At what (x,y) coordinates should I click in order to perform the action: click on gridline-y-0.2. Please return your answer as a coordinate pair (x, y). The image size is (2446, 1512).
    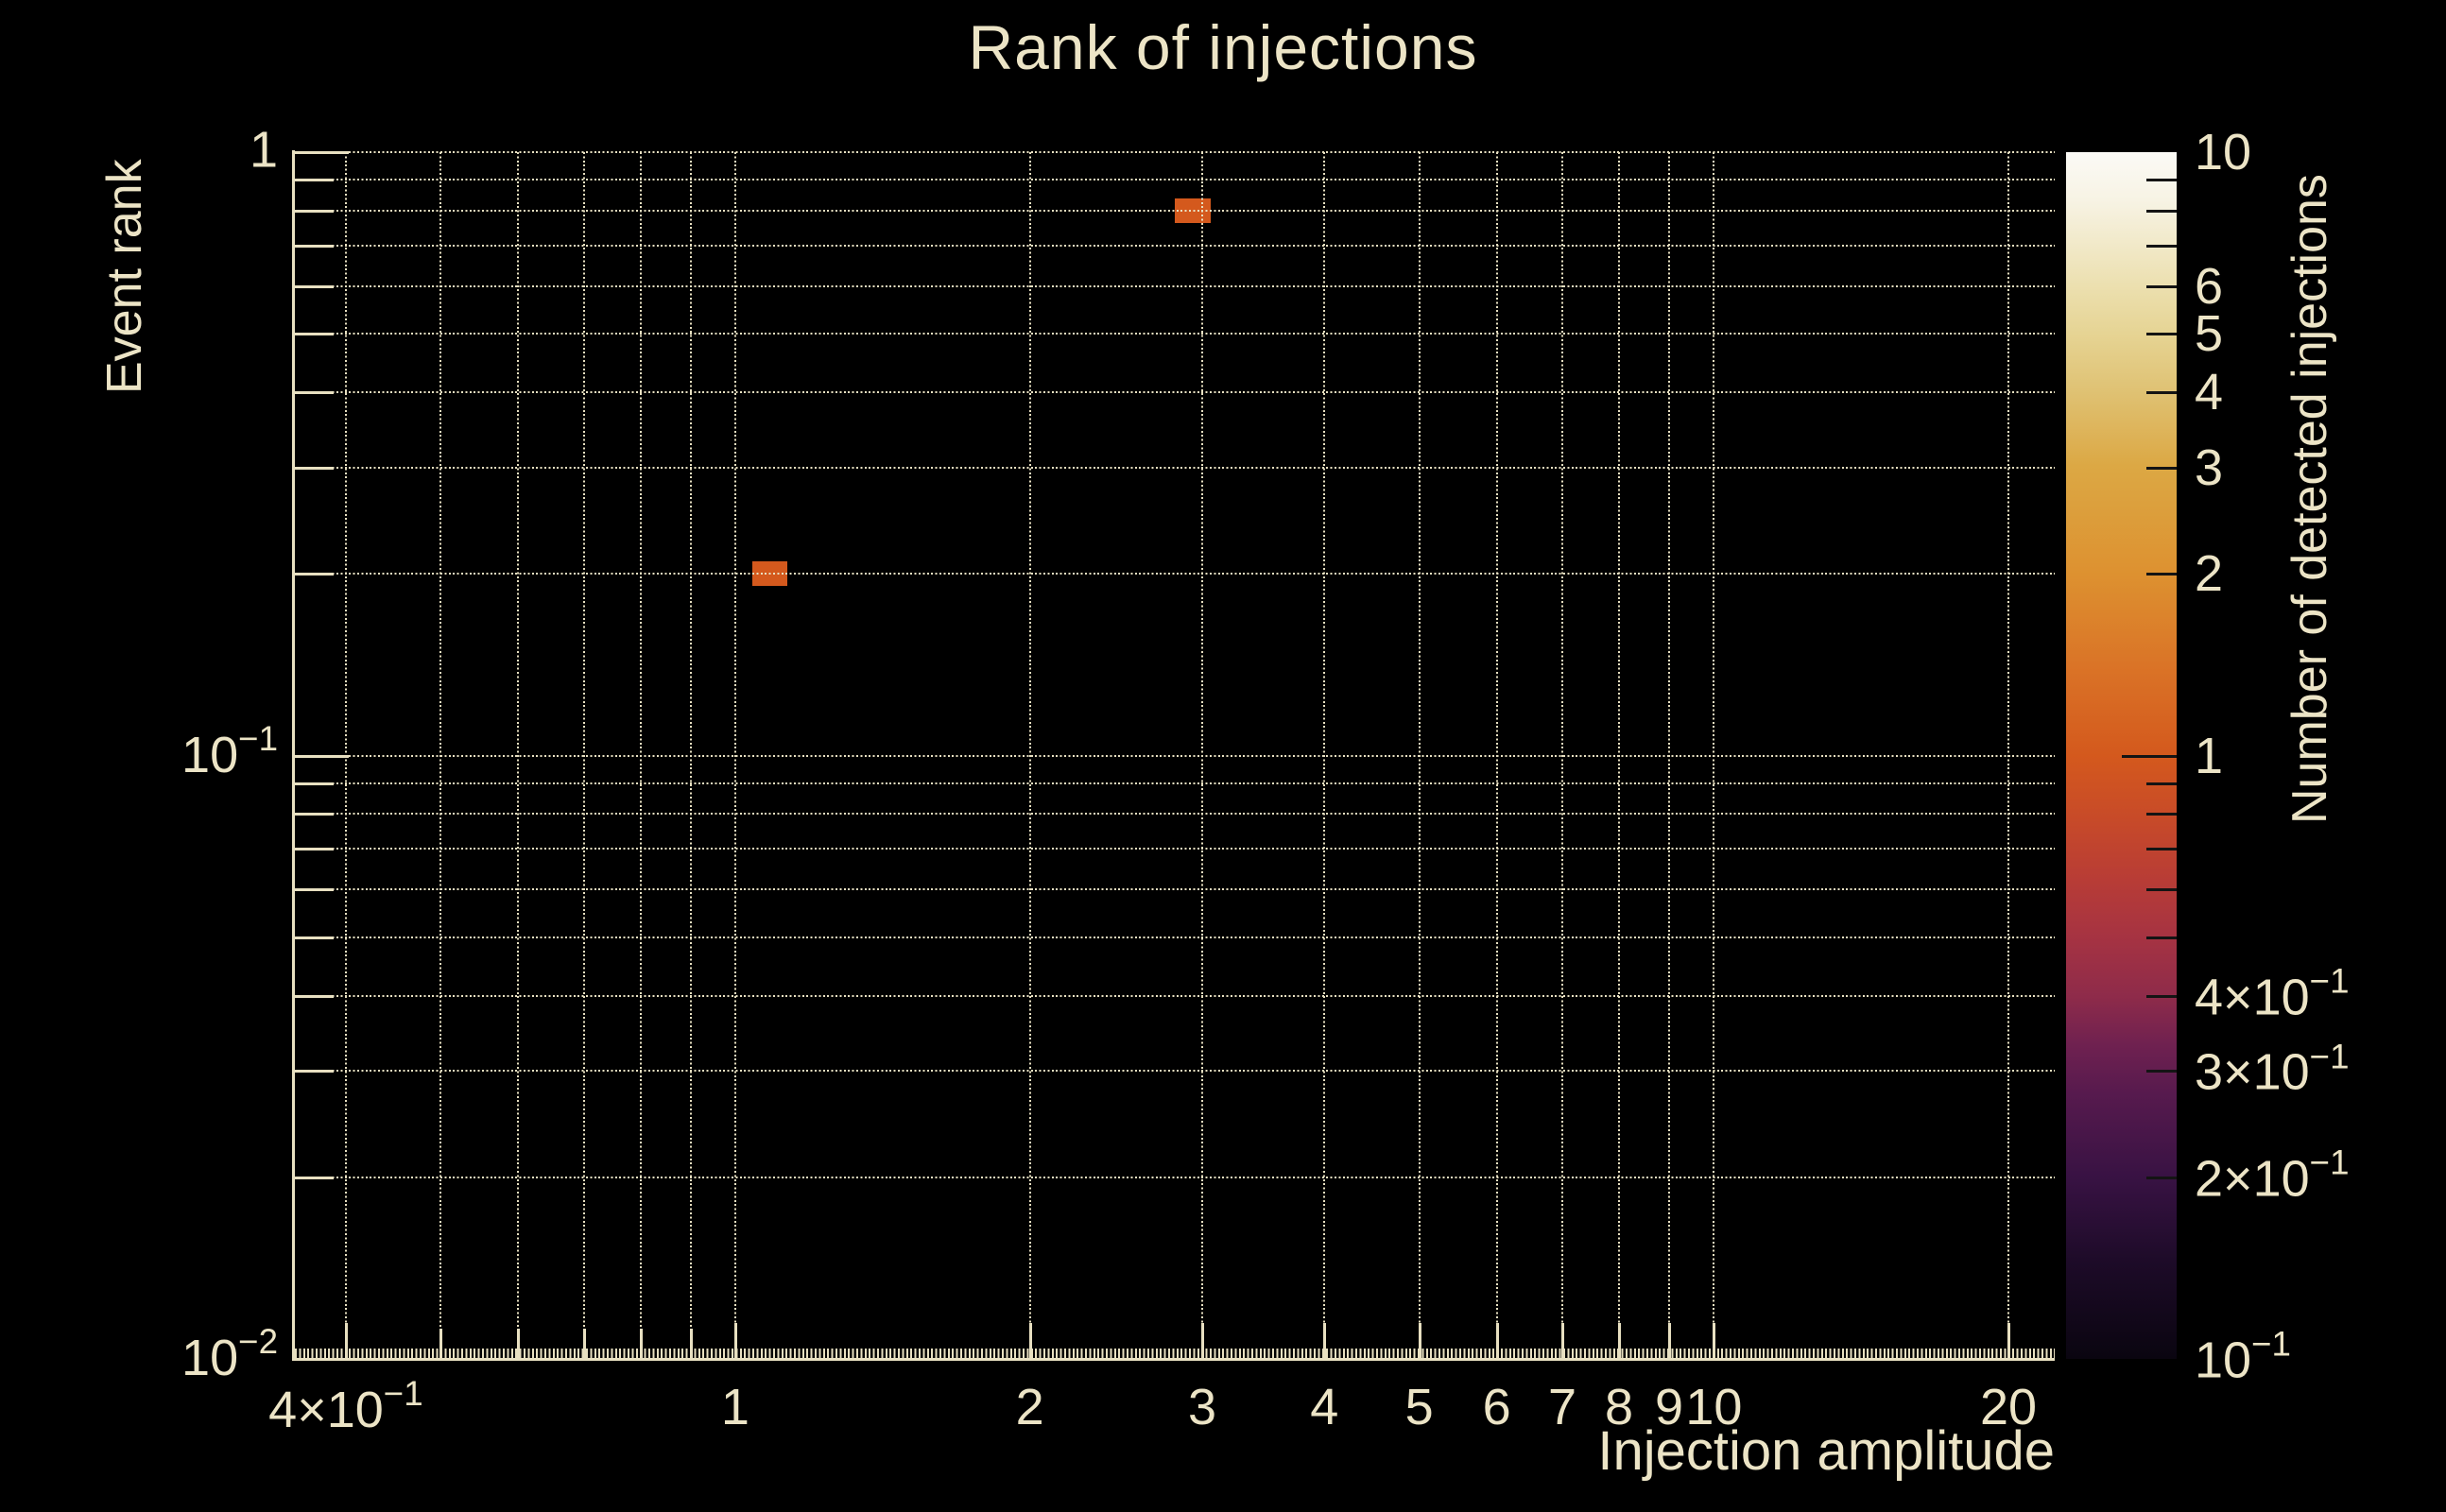
    Looking at the image, I should click on (1175, 574).